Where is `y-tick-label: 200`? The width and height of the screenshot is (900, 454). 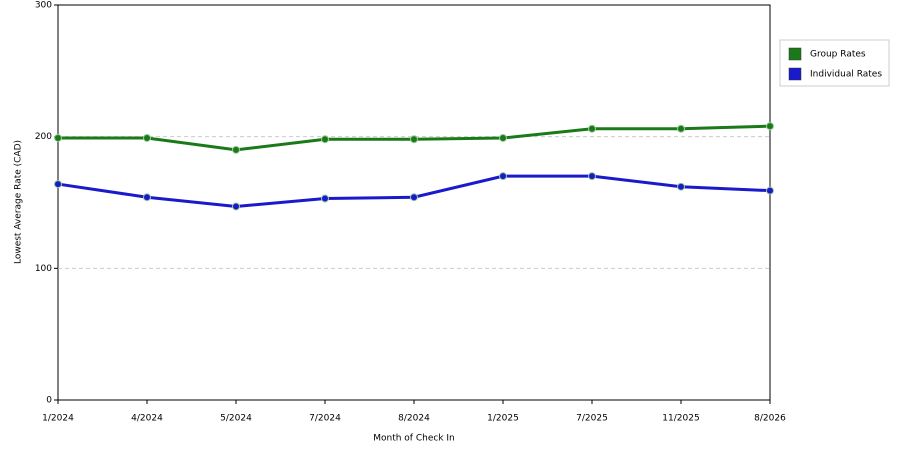
y-tick-label: 200 is located at coordinates (43, 137).